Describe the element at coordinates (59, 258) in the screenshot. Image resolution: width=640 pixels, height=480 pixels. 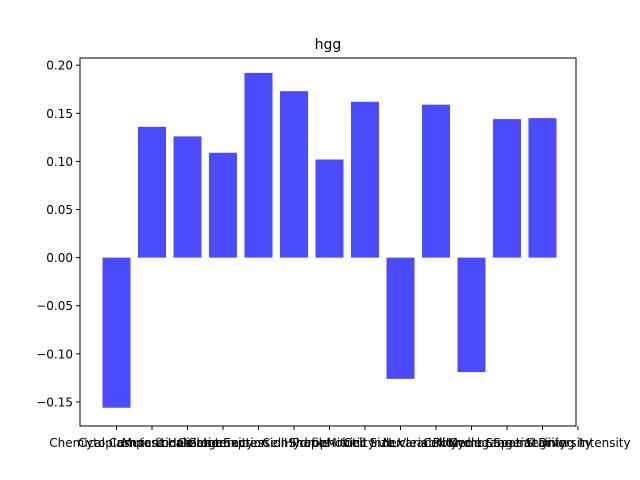
I see `y-tick-label: 0.00` at that location.